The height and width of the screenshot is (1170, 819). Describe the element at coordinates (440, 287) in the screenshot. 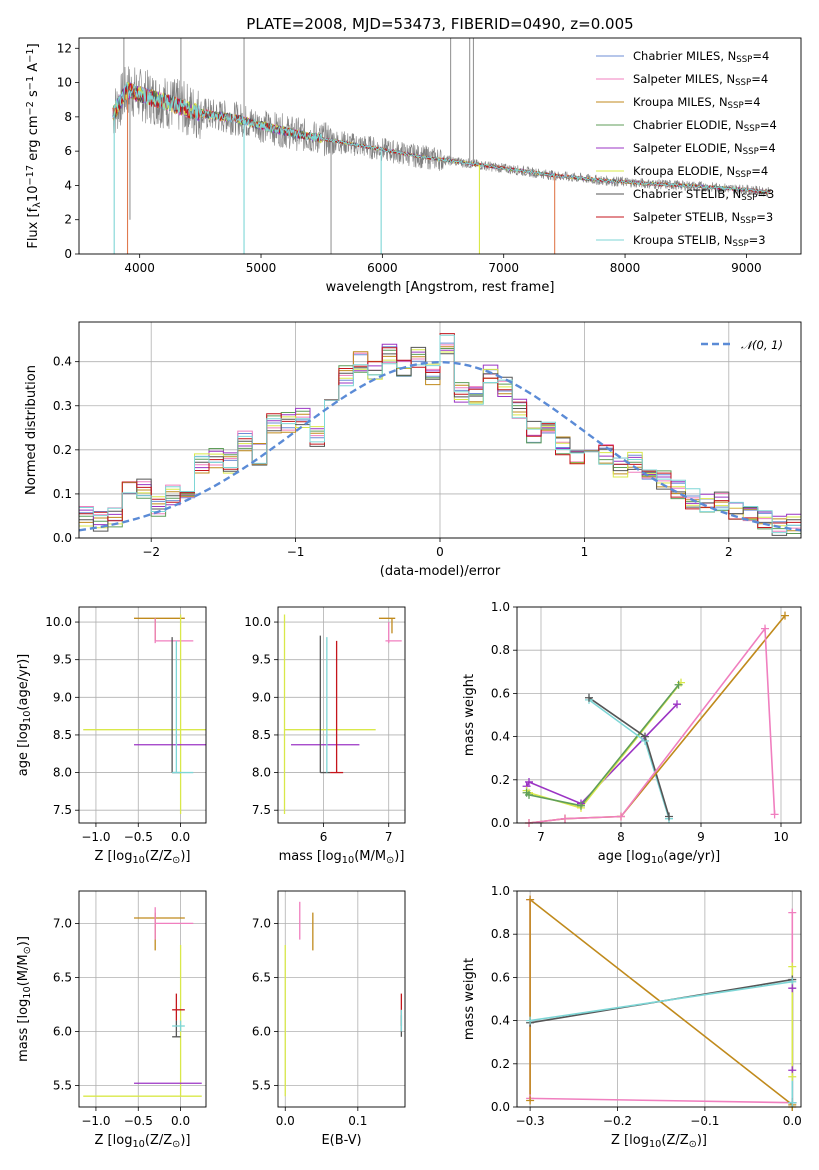

I see `x-axis-label: wavelength [Angstrom, rest frame]` at that location.